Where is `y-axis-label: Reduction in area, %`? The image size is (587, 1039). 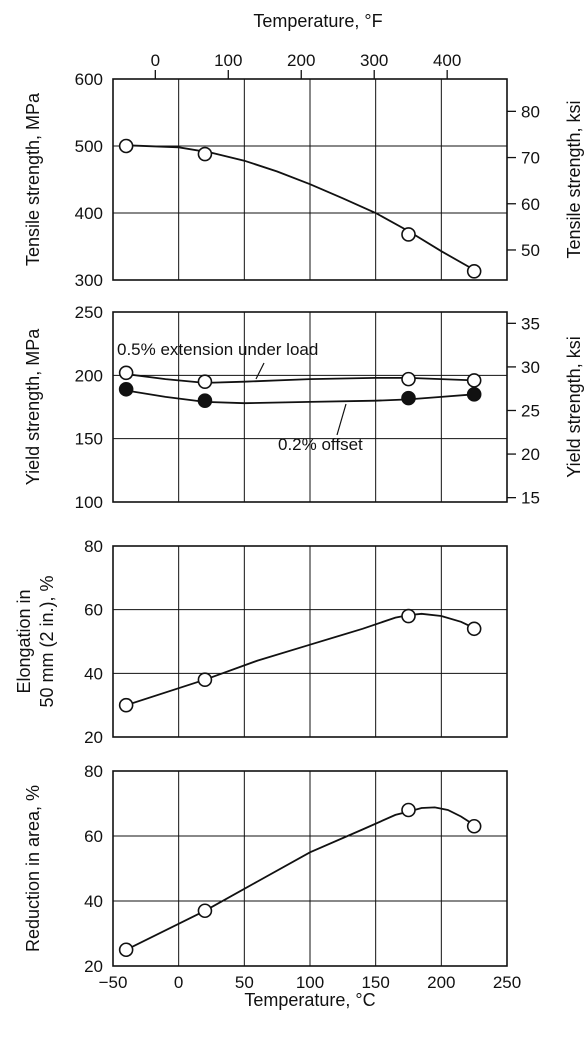
y-axis-label: Reduction in area, % is located at coordinates (33, 868).